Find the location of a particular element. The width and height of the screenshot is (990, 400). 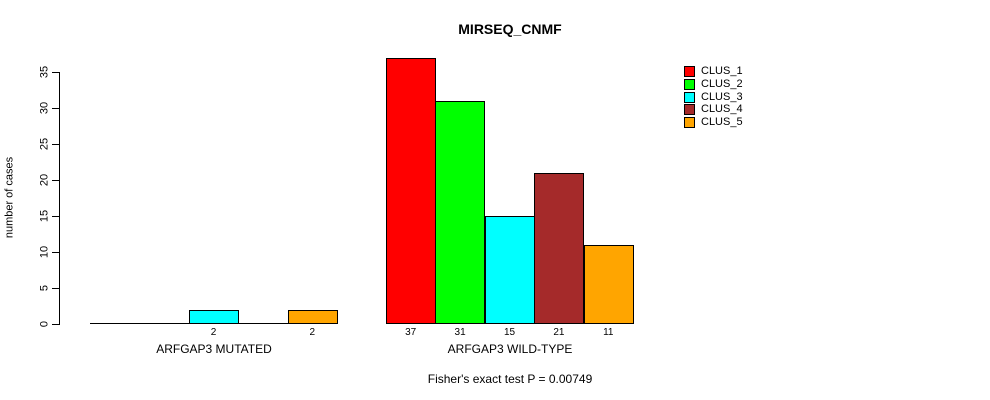

y-tick-label: 30 is located at coordinates (44, 108).